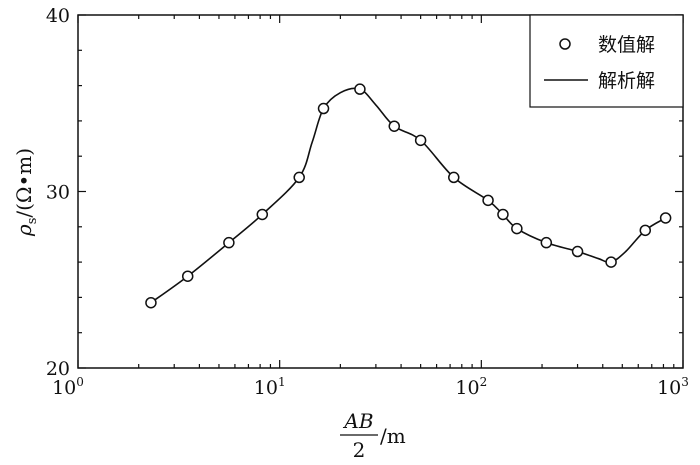 This screenshot has width=700, height=465. What do you see at coordinates (626, 45) in the screenshot?
I see `legend-label-numeric: 数值解` at bounding box center [626, 45].